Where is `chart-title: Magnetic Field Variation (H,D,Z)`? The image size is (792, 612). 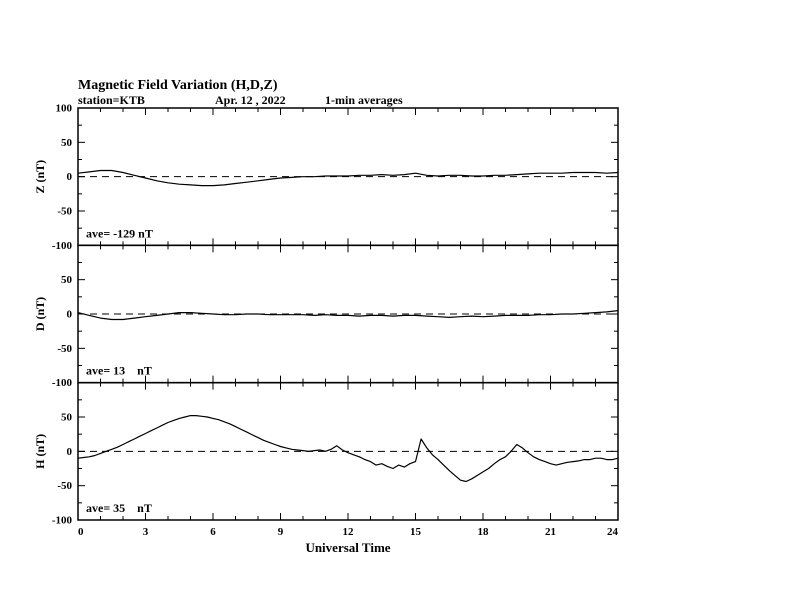
chart-title: Magnetic Field Variation (H,D,Z) is located at coordinates (178, 85).